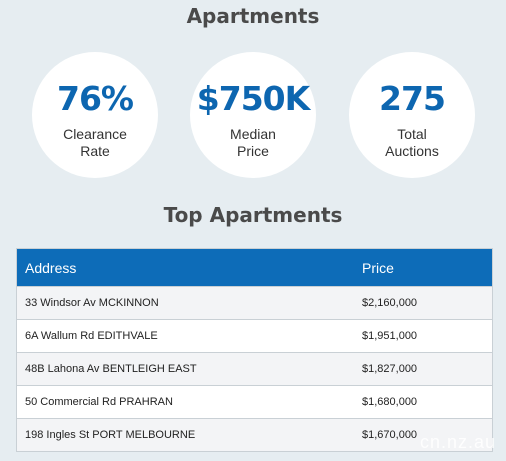 This screenshot has width=506, height=461. I want to click on price-cell: $1,951,000, so click(390, 336).